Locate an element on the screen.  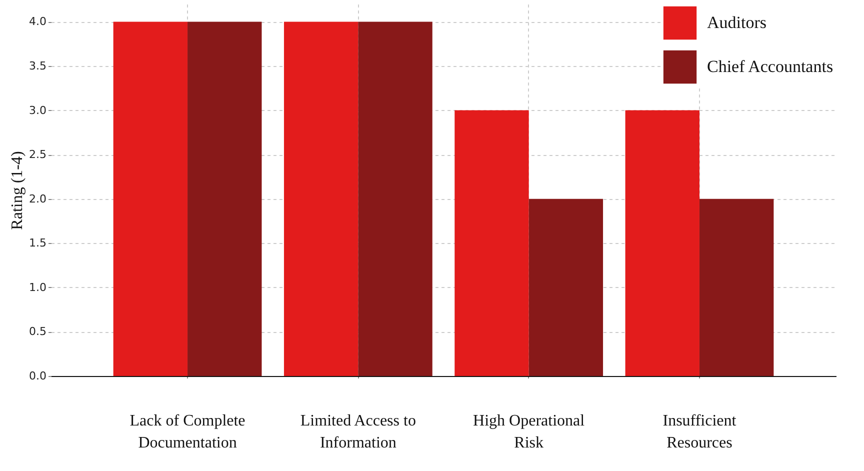
x-tick-label: Lack of Complete Documentation is located at coordinates (188, 432).